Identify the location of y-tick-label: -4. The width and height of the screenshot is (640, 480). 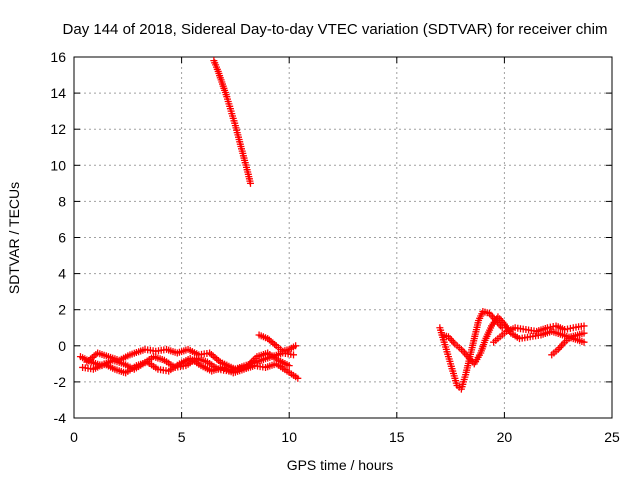
(60, 418).